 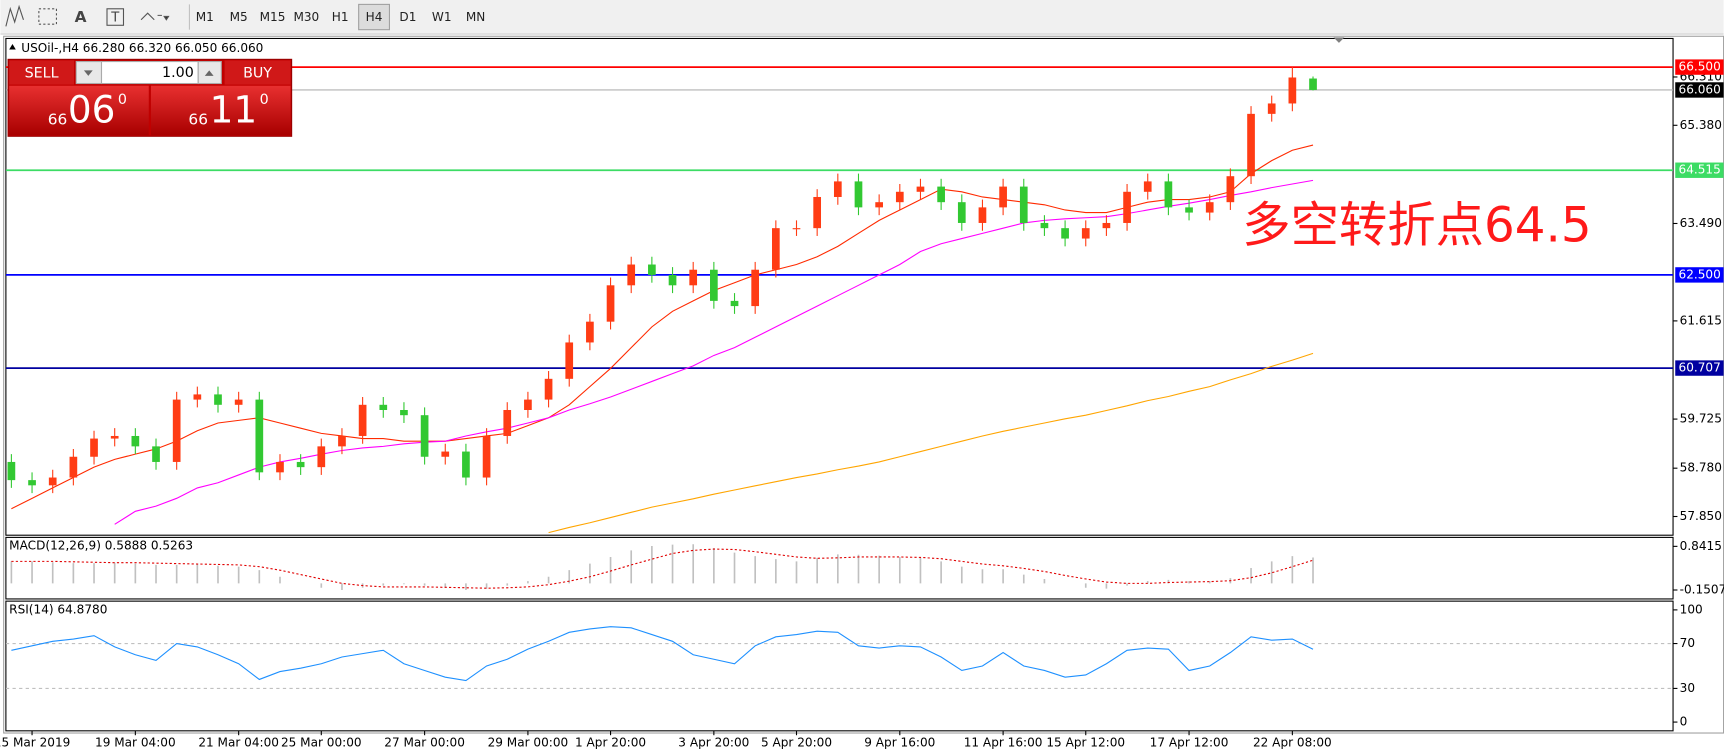 I want to click on buy-button, so click(x=257, y=72).